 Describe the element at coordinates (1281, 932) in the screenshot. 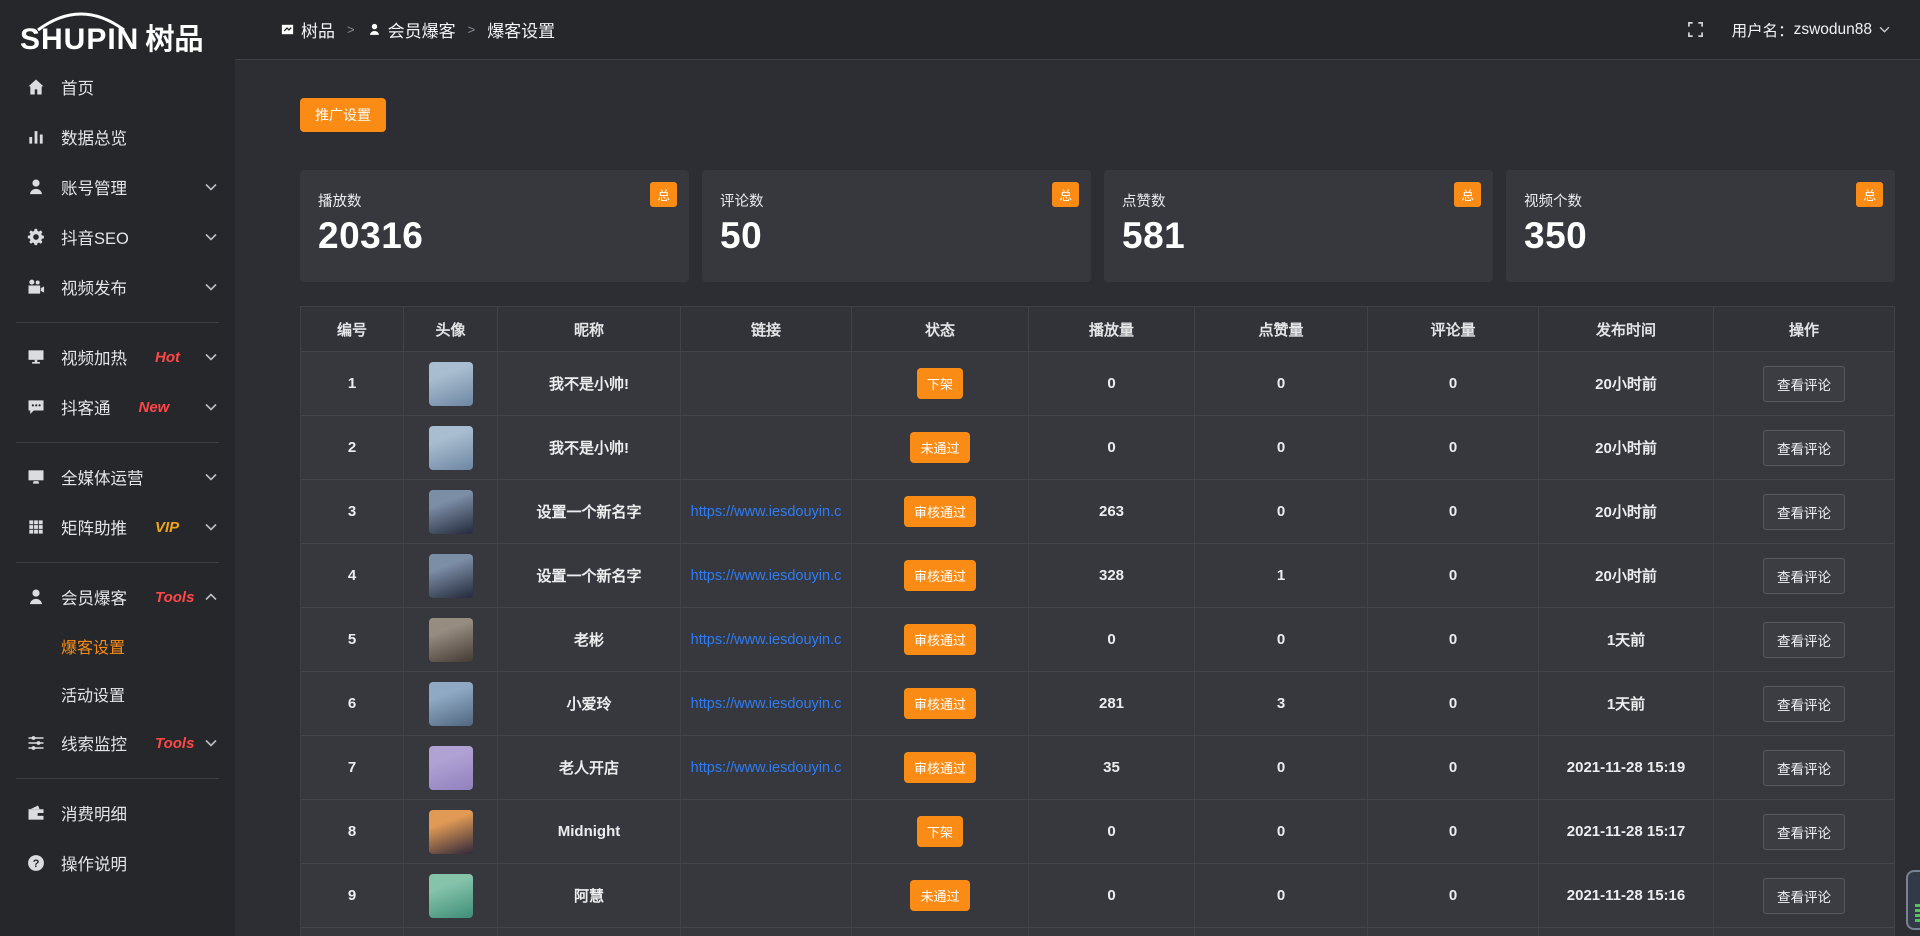

I see `cell-likes` at that location.